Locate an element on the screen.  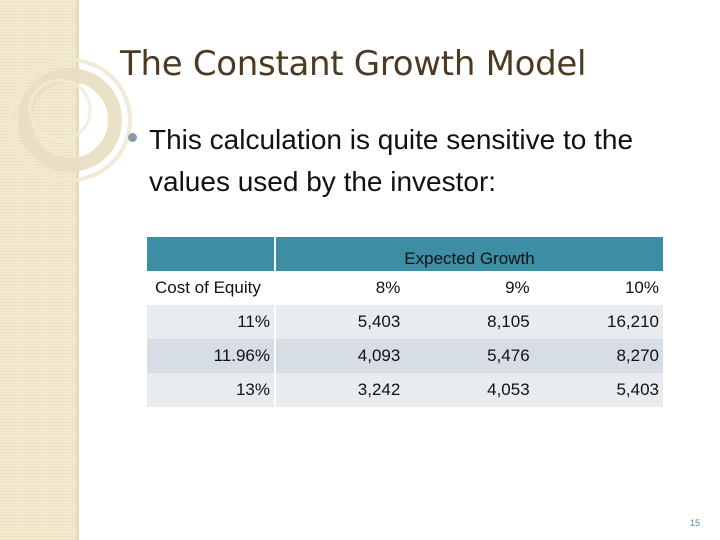
table-row: 11% 5,403 8,105 16,210 is located at coordinates (405, 322).